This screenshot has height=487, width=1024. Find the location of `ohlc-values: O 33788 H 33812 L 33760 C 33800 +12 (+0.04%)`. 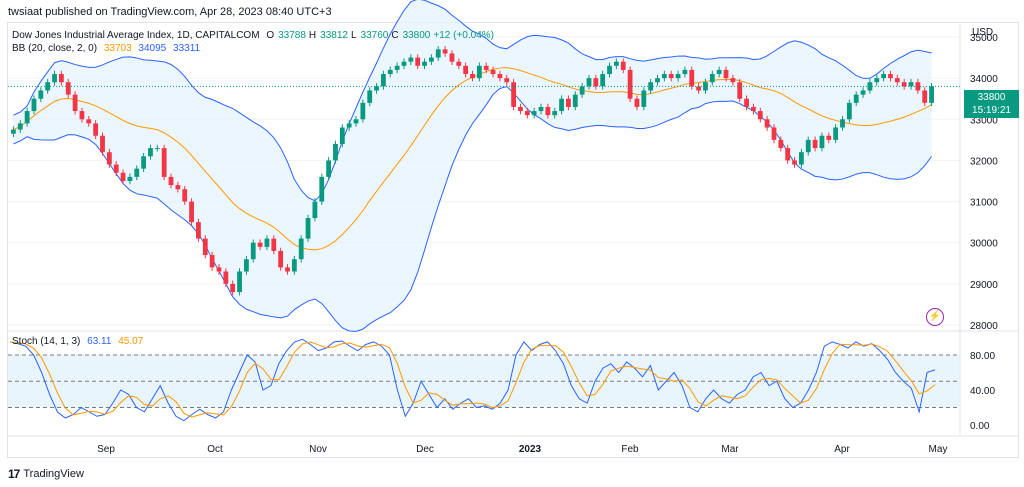

ohlc-values: O 33788 H 33812 L 33760 C 33800 +12 (+0.04%) is located at coordinates (380, 35).